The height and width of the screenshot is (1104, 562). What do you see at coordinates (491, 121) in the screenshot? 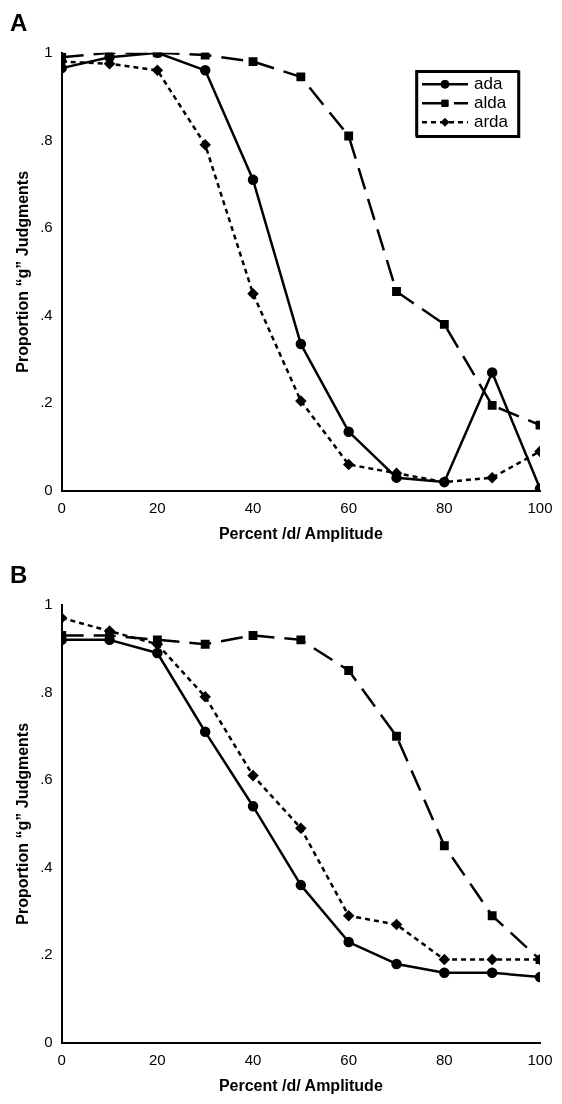
I see `legend-label: arda` at bounding box center [491, 121].